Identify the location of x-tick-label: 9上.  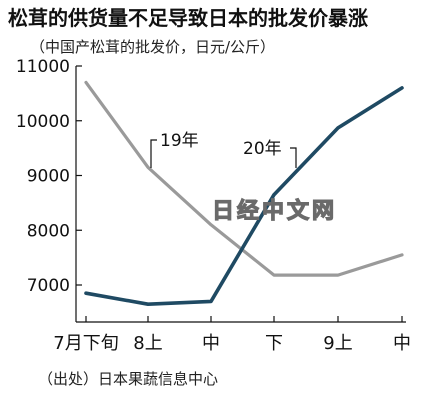
(337, 343).